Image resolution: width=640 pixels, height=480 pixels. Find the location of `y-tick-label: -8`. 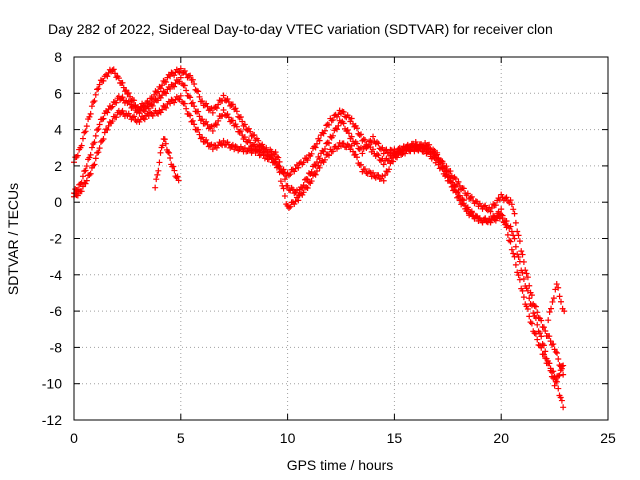

y-tick-label: -8 is located at coordinates (56, 347).